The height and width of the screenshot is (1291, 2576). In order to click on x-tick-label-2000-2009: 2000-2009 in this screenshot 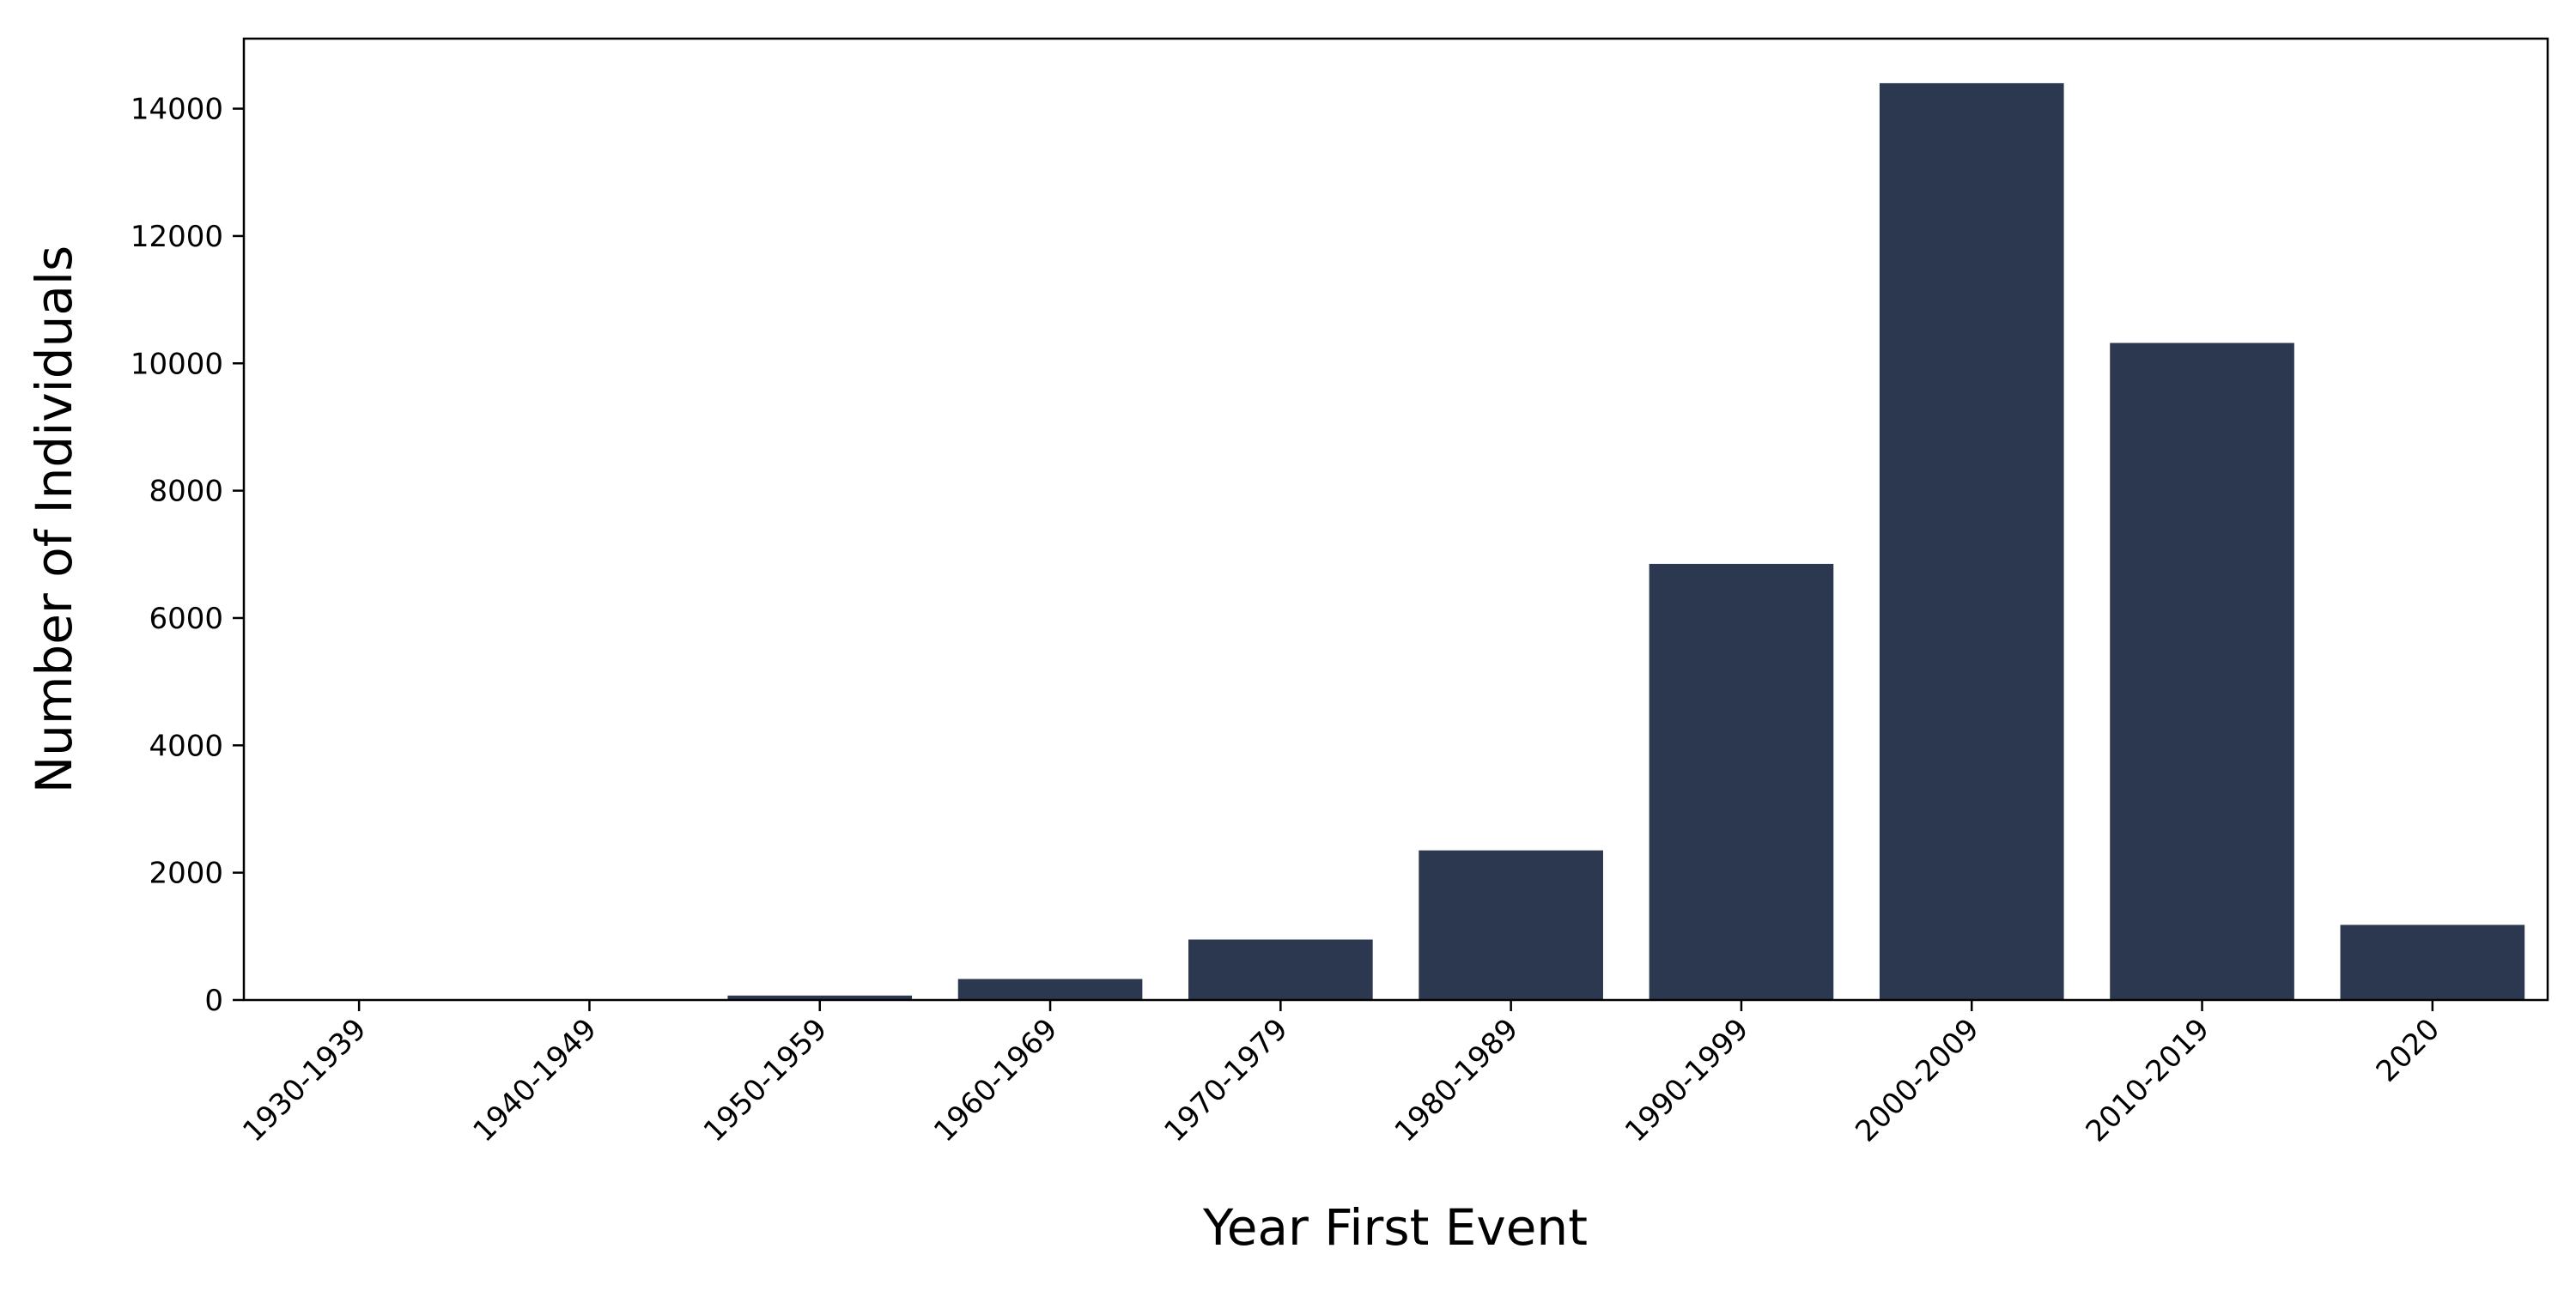, I will do `click(1917, 1080)`.